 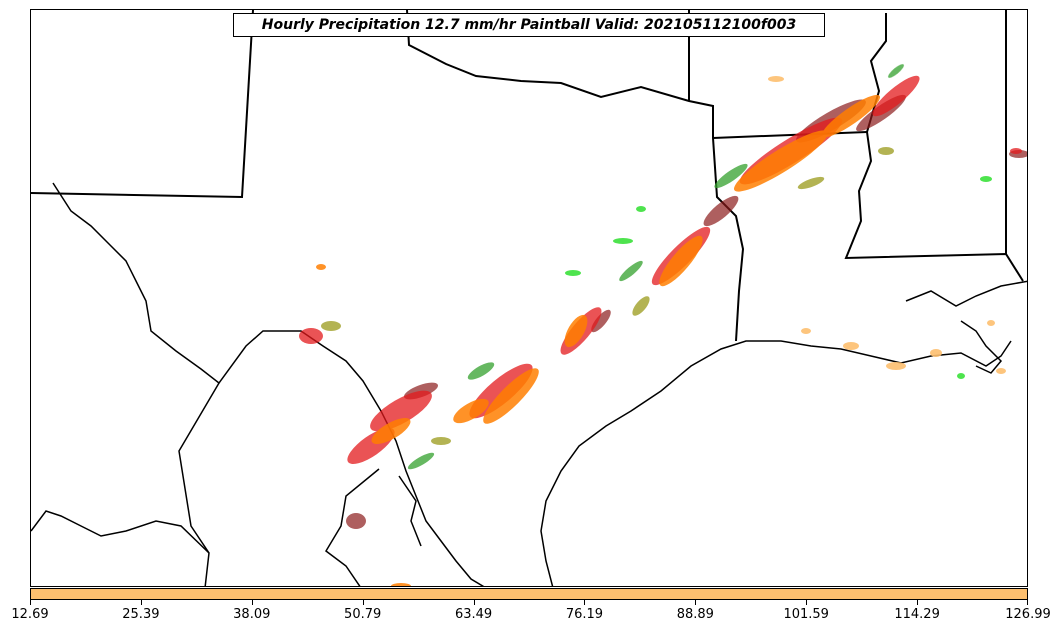 What do you see at coordinates (1028, 614) in the screenshot?
I see `colorbar-tick-label: 126.99` at bounding box center [1028, 614].